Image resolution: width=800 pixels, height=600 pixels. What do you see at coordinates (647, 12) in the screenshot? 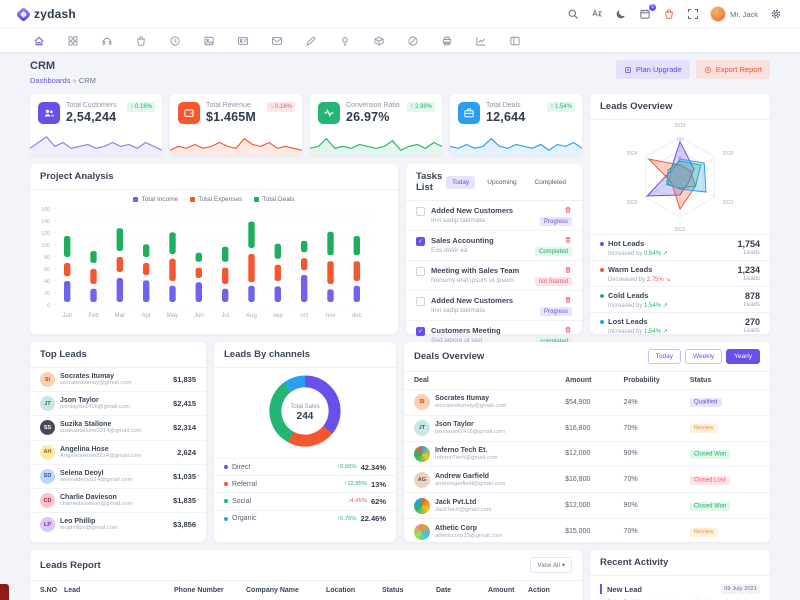
I see `calendar-icon: 5` at bounding box center [647, 12].